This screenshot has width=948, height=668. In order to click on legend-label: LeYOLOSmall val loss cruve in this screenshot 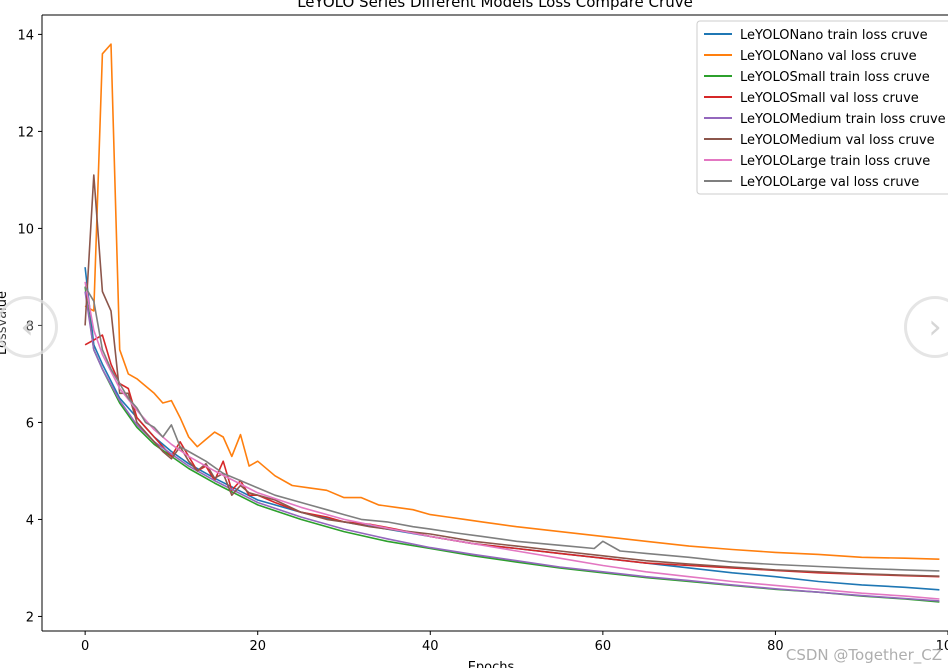, I will do `click(829, 98)`.